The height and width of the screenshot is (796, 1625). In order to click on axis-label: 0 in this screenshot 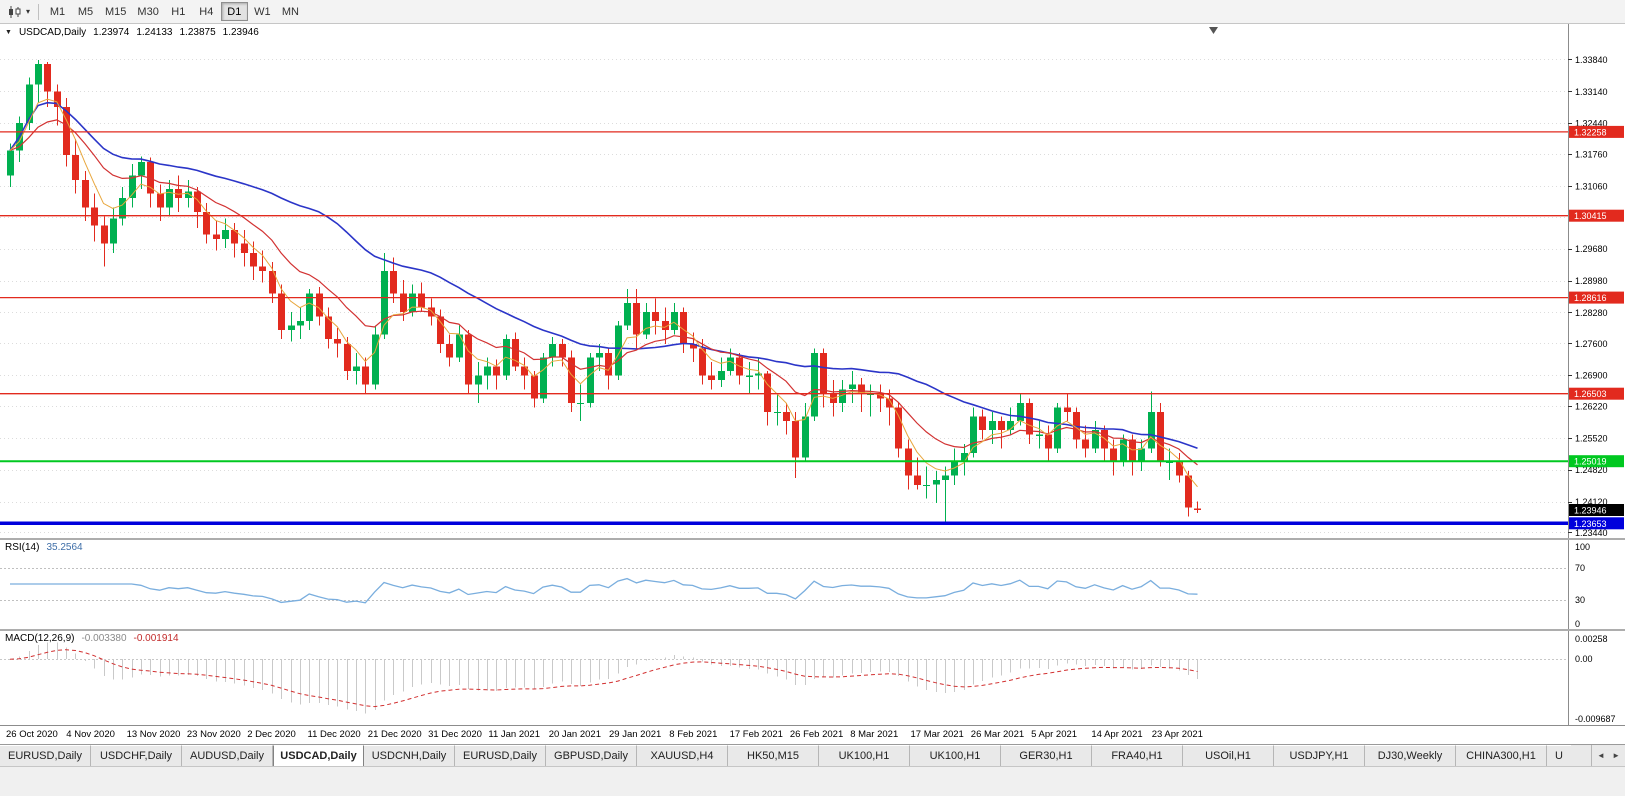, I will do `click(1577, 624)`.